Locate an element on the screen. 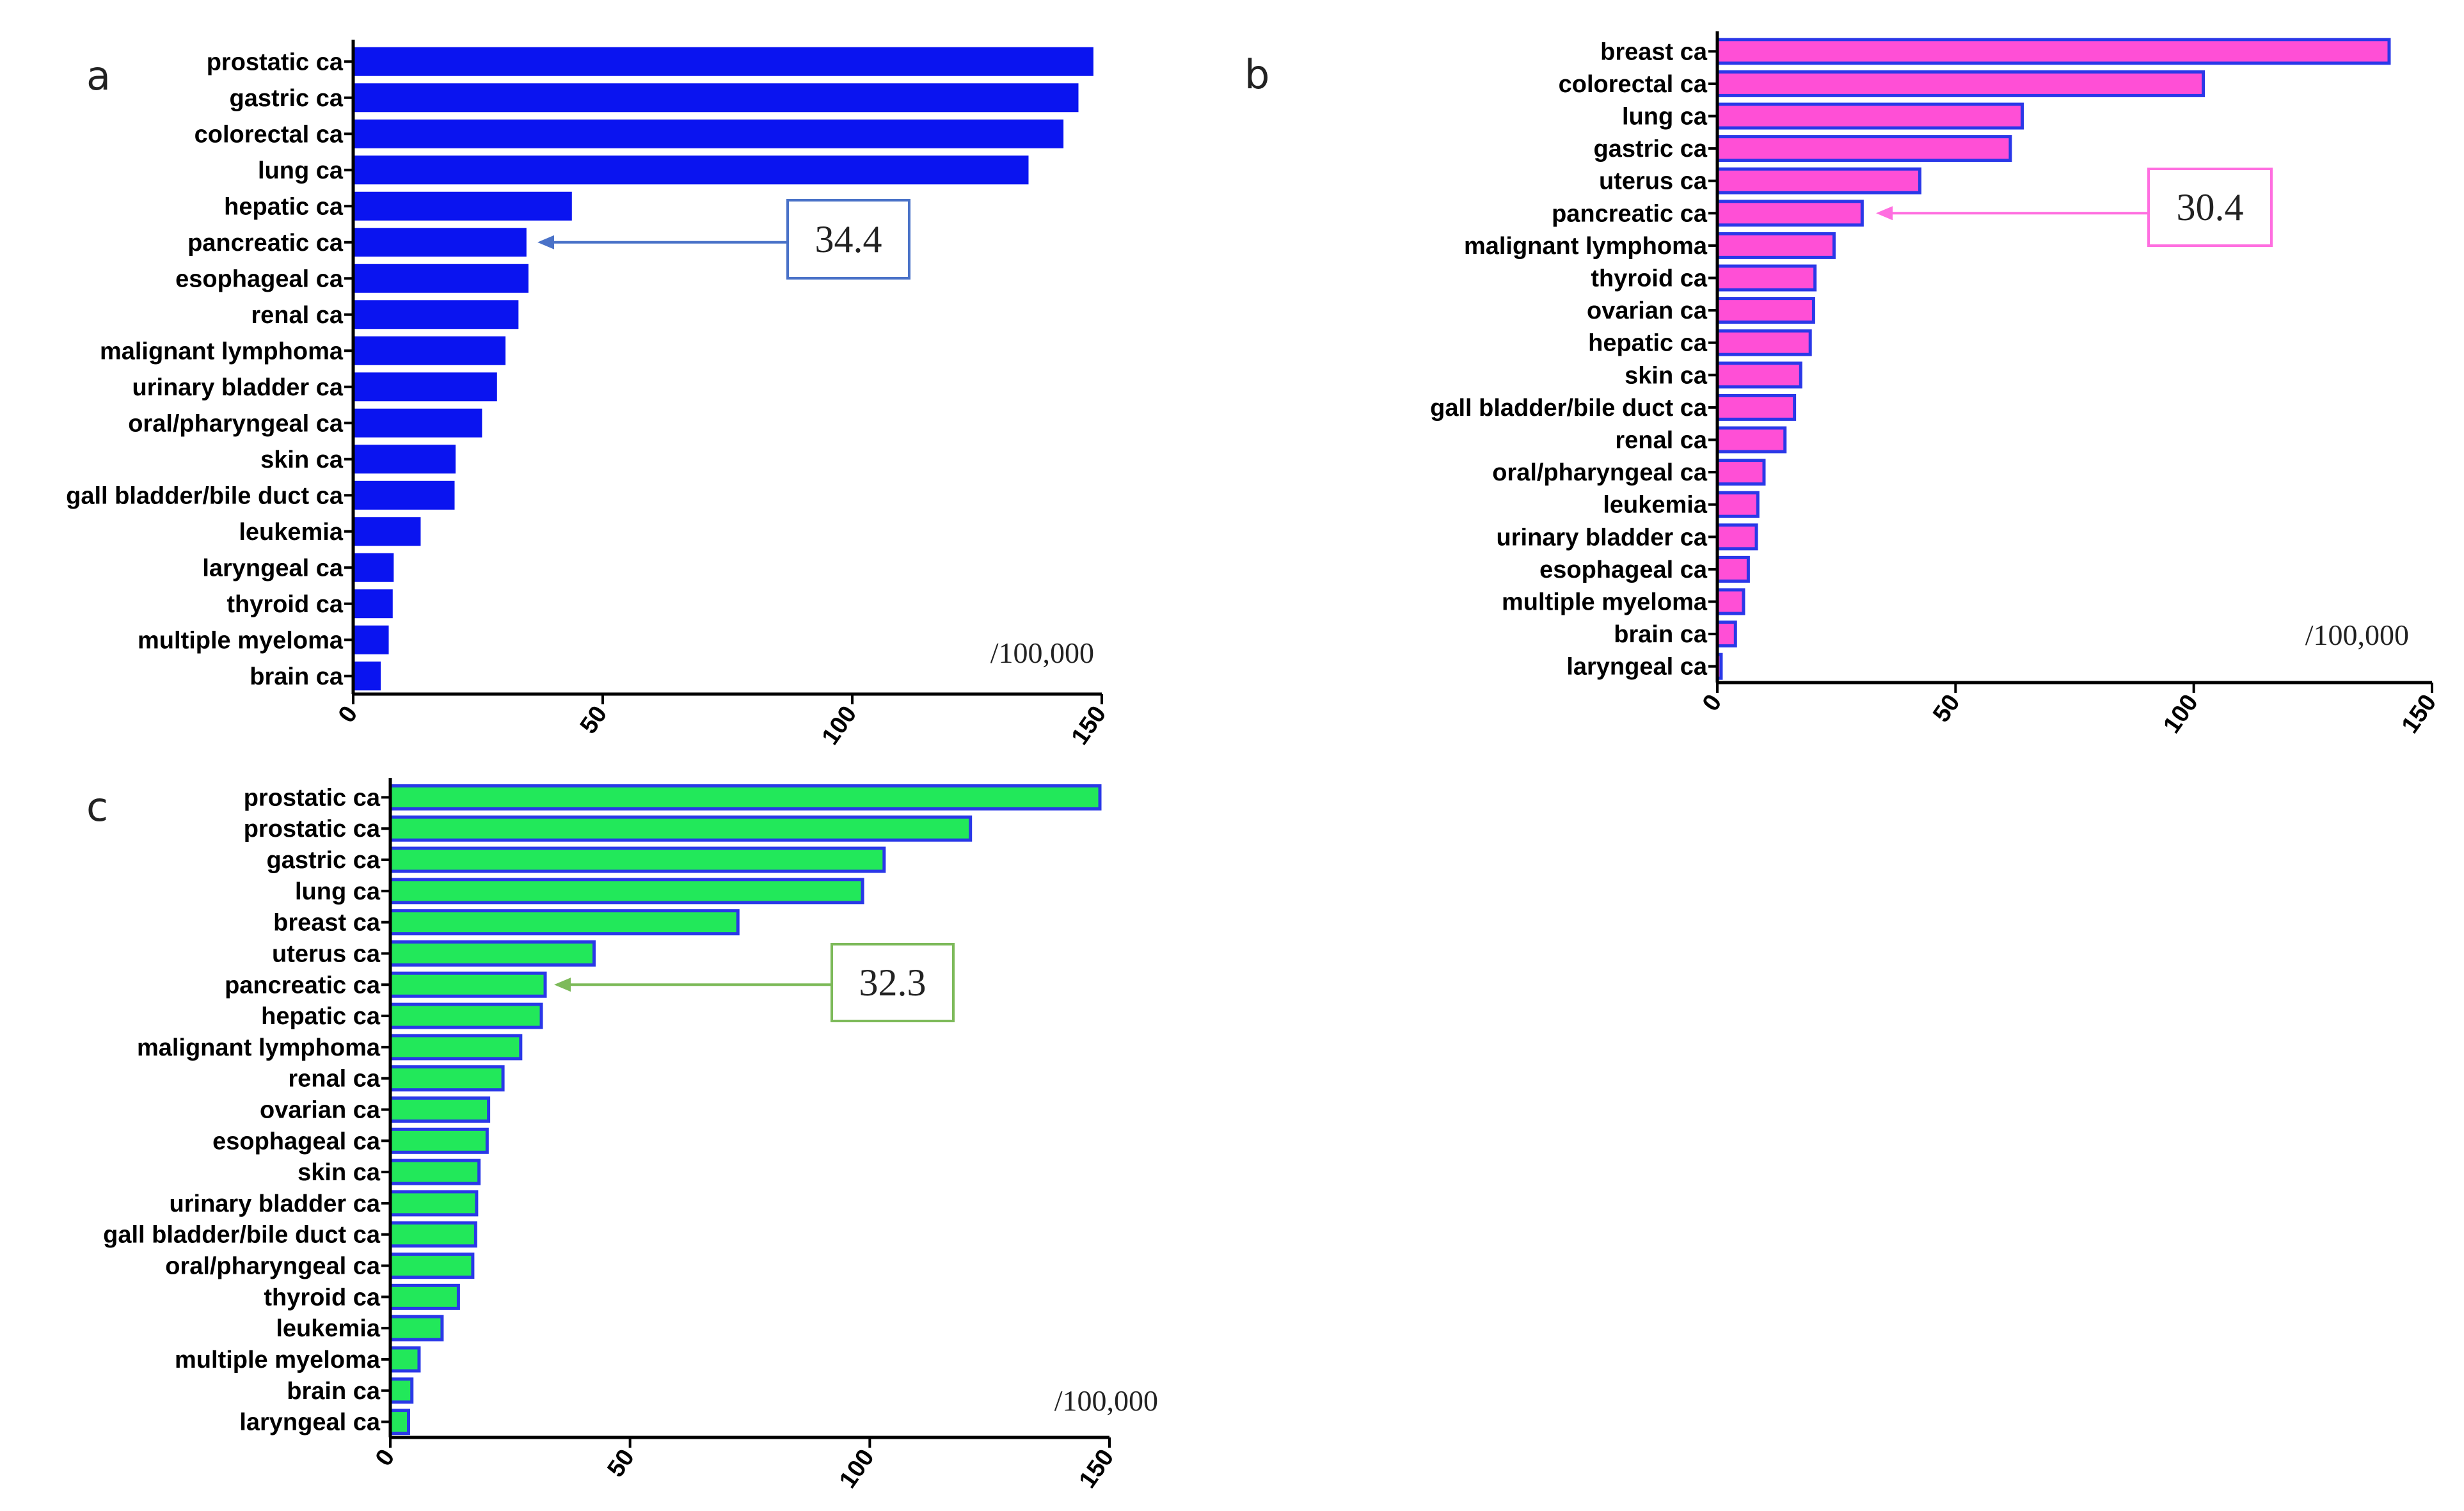  panel-letter: c is located at coordinates (97, 807).